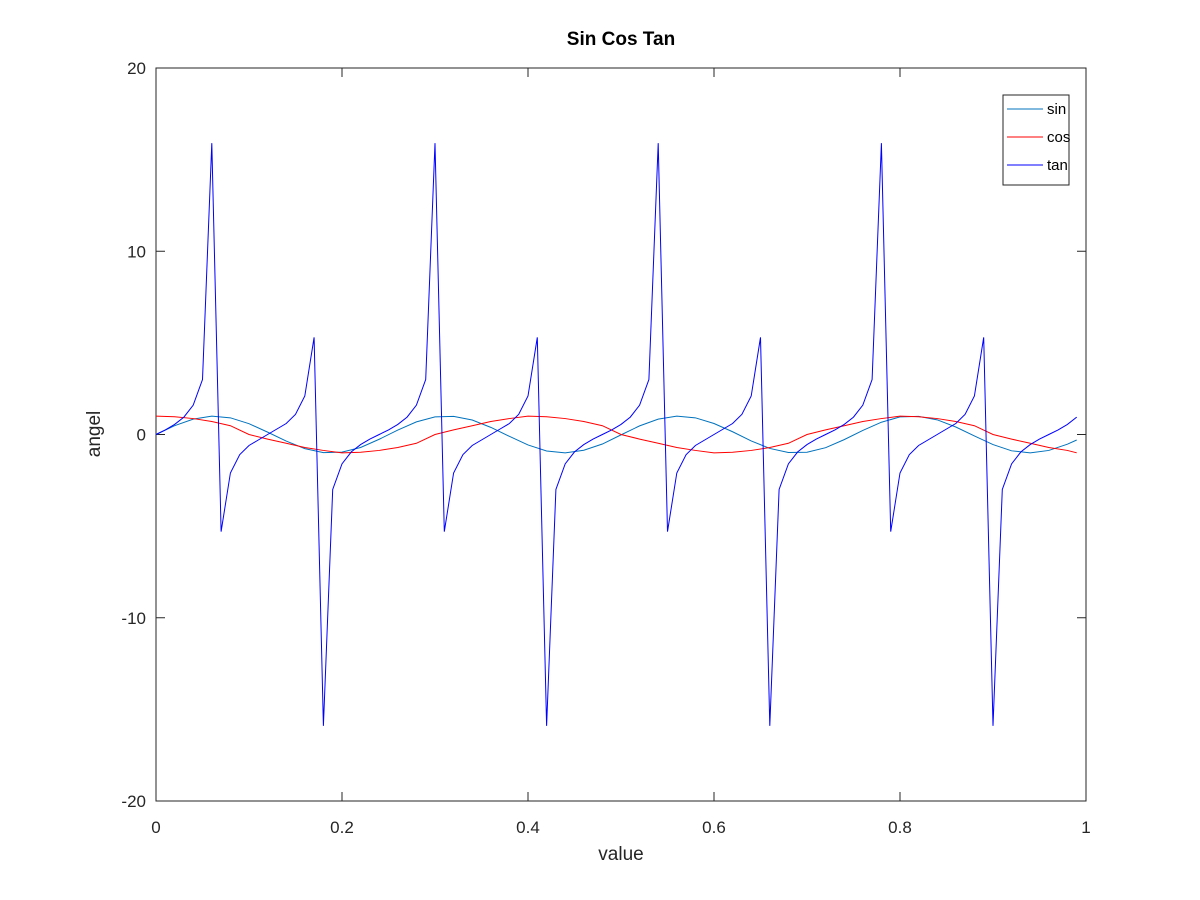 The height and width of the screenshot is (900, 1200). What do you see at coordinates (141, 435) in the screenshot?
I see `y-tick-label: 0` at bounding box center [141, 435].